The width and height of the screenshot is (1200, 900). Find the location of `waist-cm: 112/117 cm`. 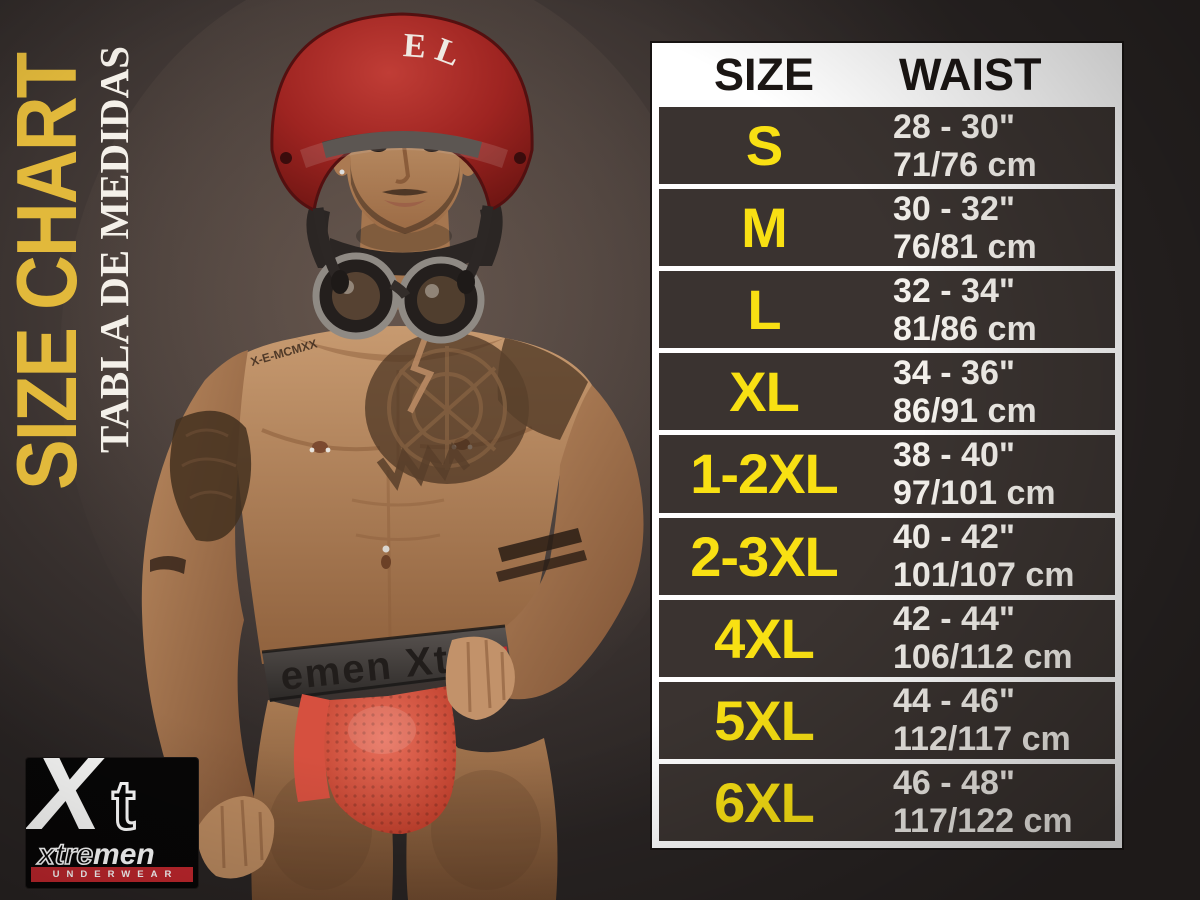

waist-cm: 112/117 cm is located at coordinates (982, 739).